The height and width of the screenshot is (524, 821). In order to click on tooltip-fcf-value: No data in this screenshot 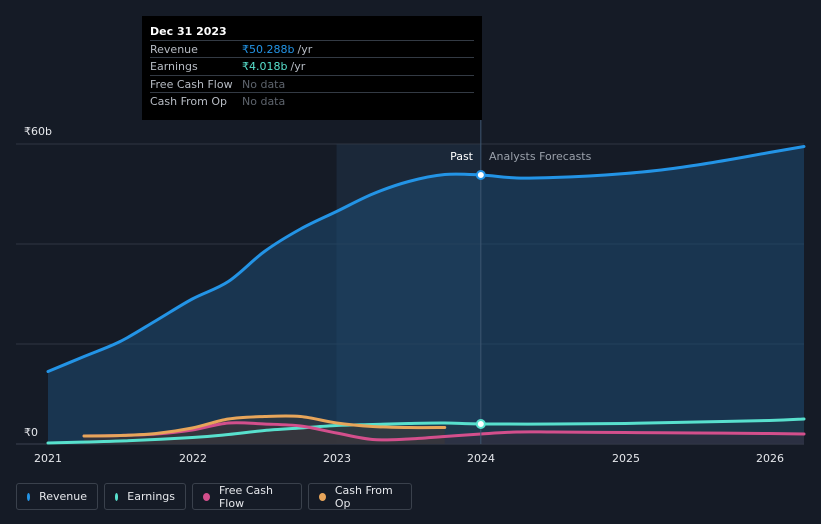, I will do `click(264, 84)`.